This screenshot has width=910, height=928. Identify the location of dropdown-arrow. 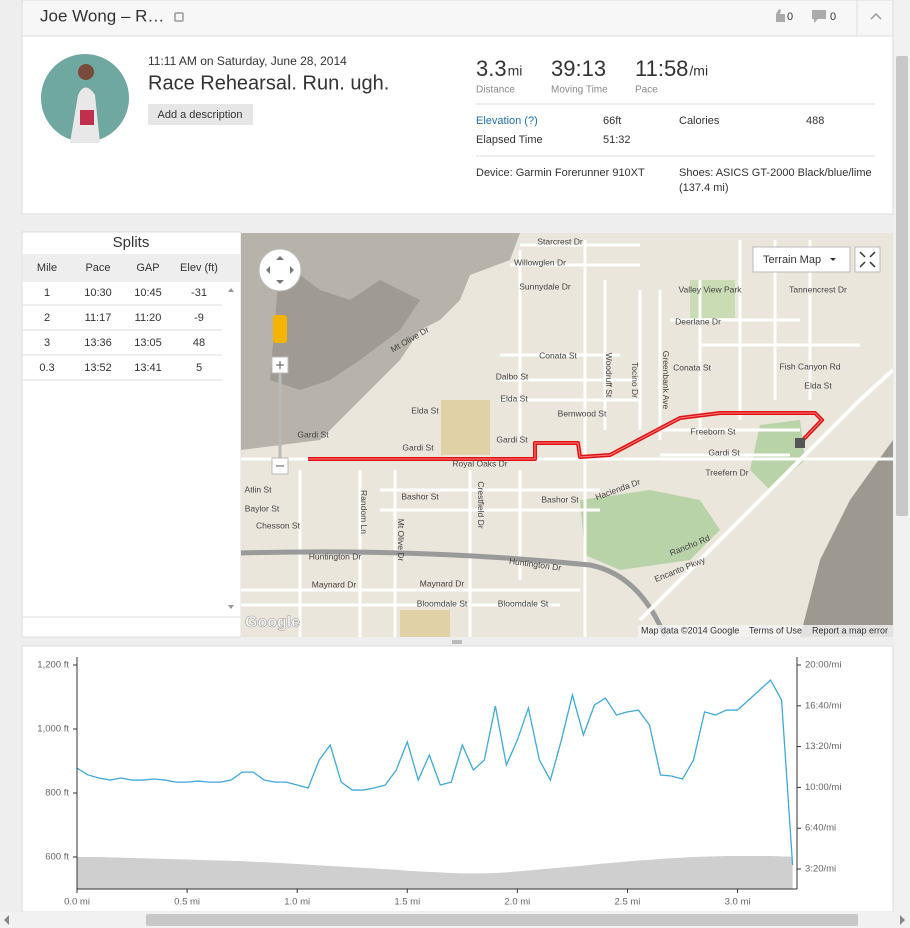
(833, 259).